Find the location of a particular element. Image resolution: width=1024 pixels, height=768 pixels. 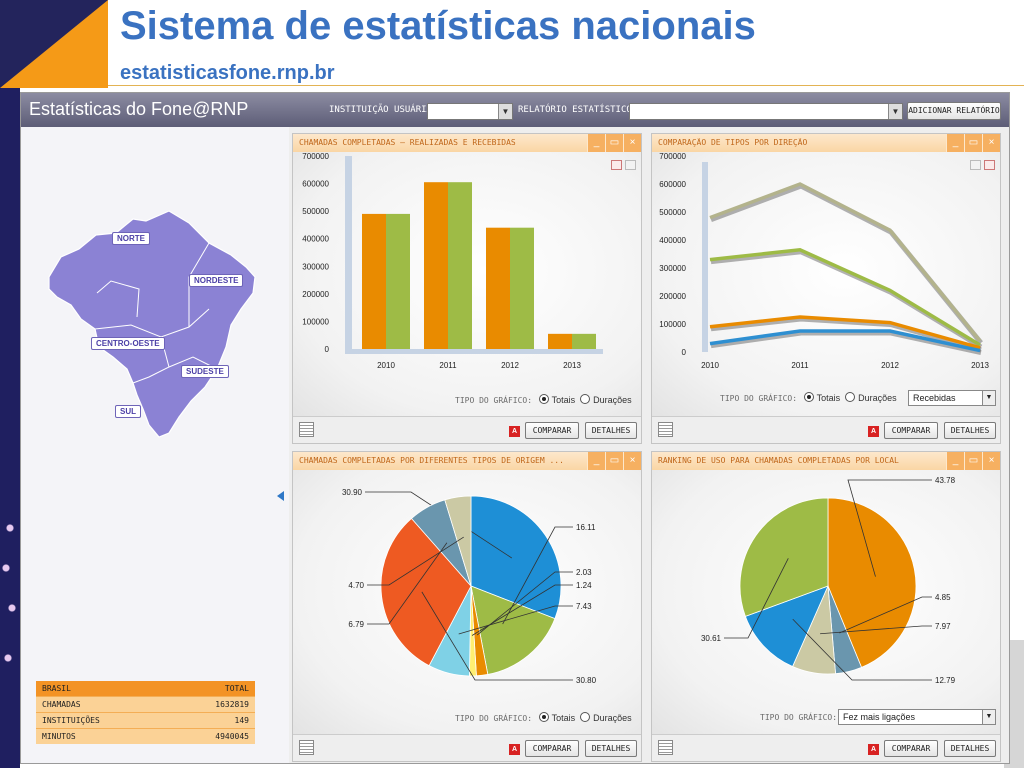

corner-triangle is located at coordinates (54, 44).